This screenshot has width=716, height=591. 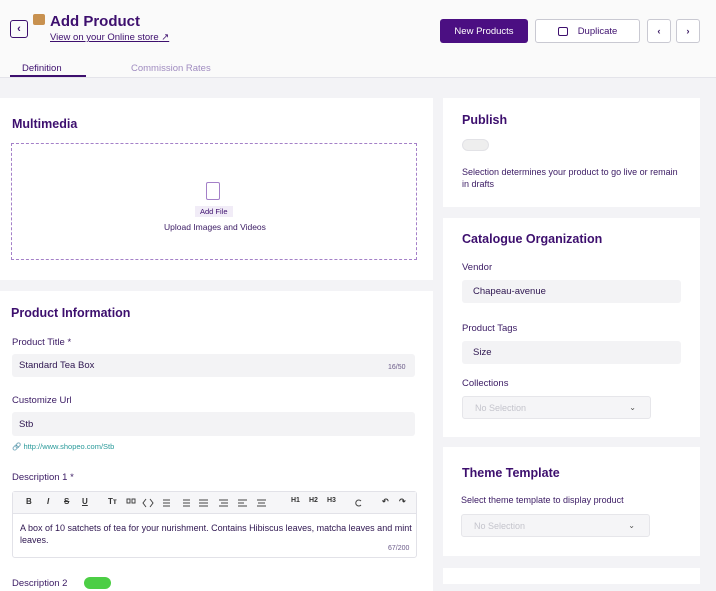 I want to click on label: Vendor, so click(x=477, y=267).